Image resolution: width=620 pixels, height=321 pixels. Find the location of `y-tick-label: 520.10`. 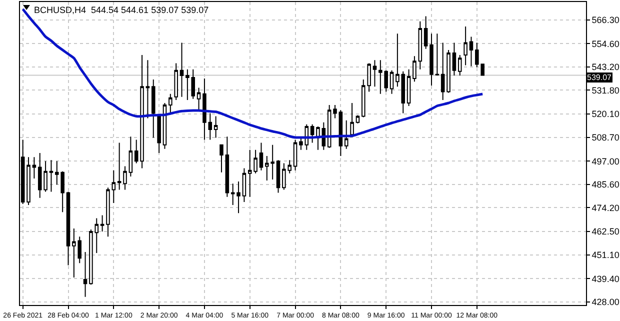

y-tick-label: 520.10 is located at coordinates (606, 114).